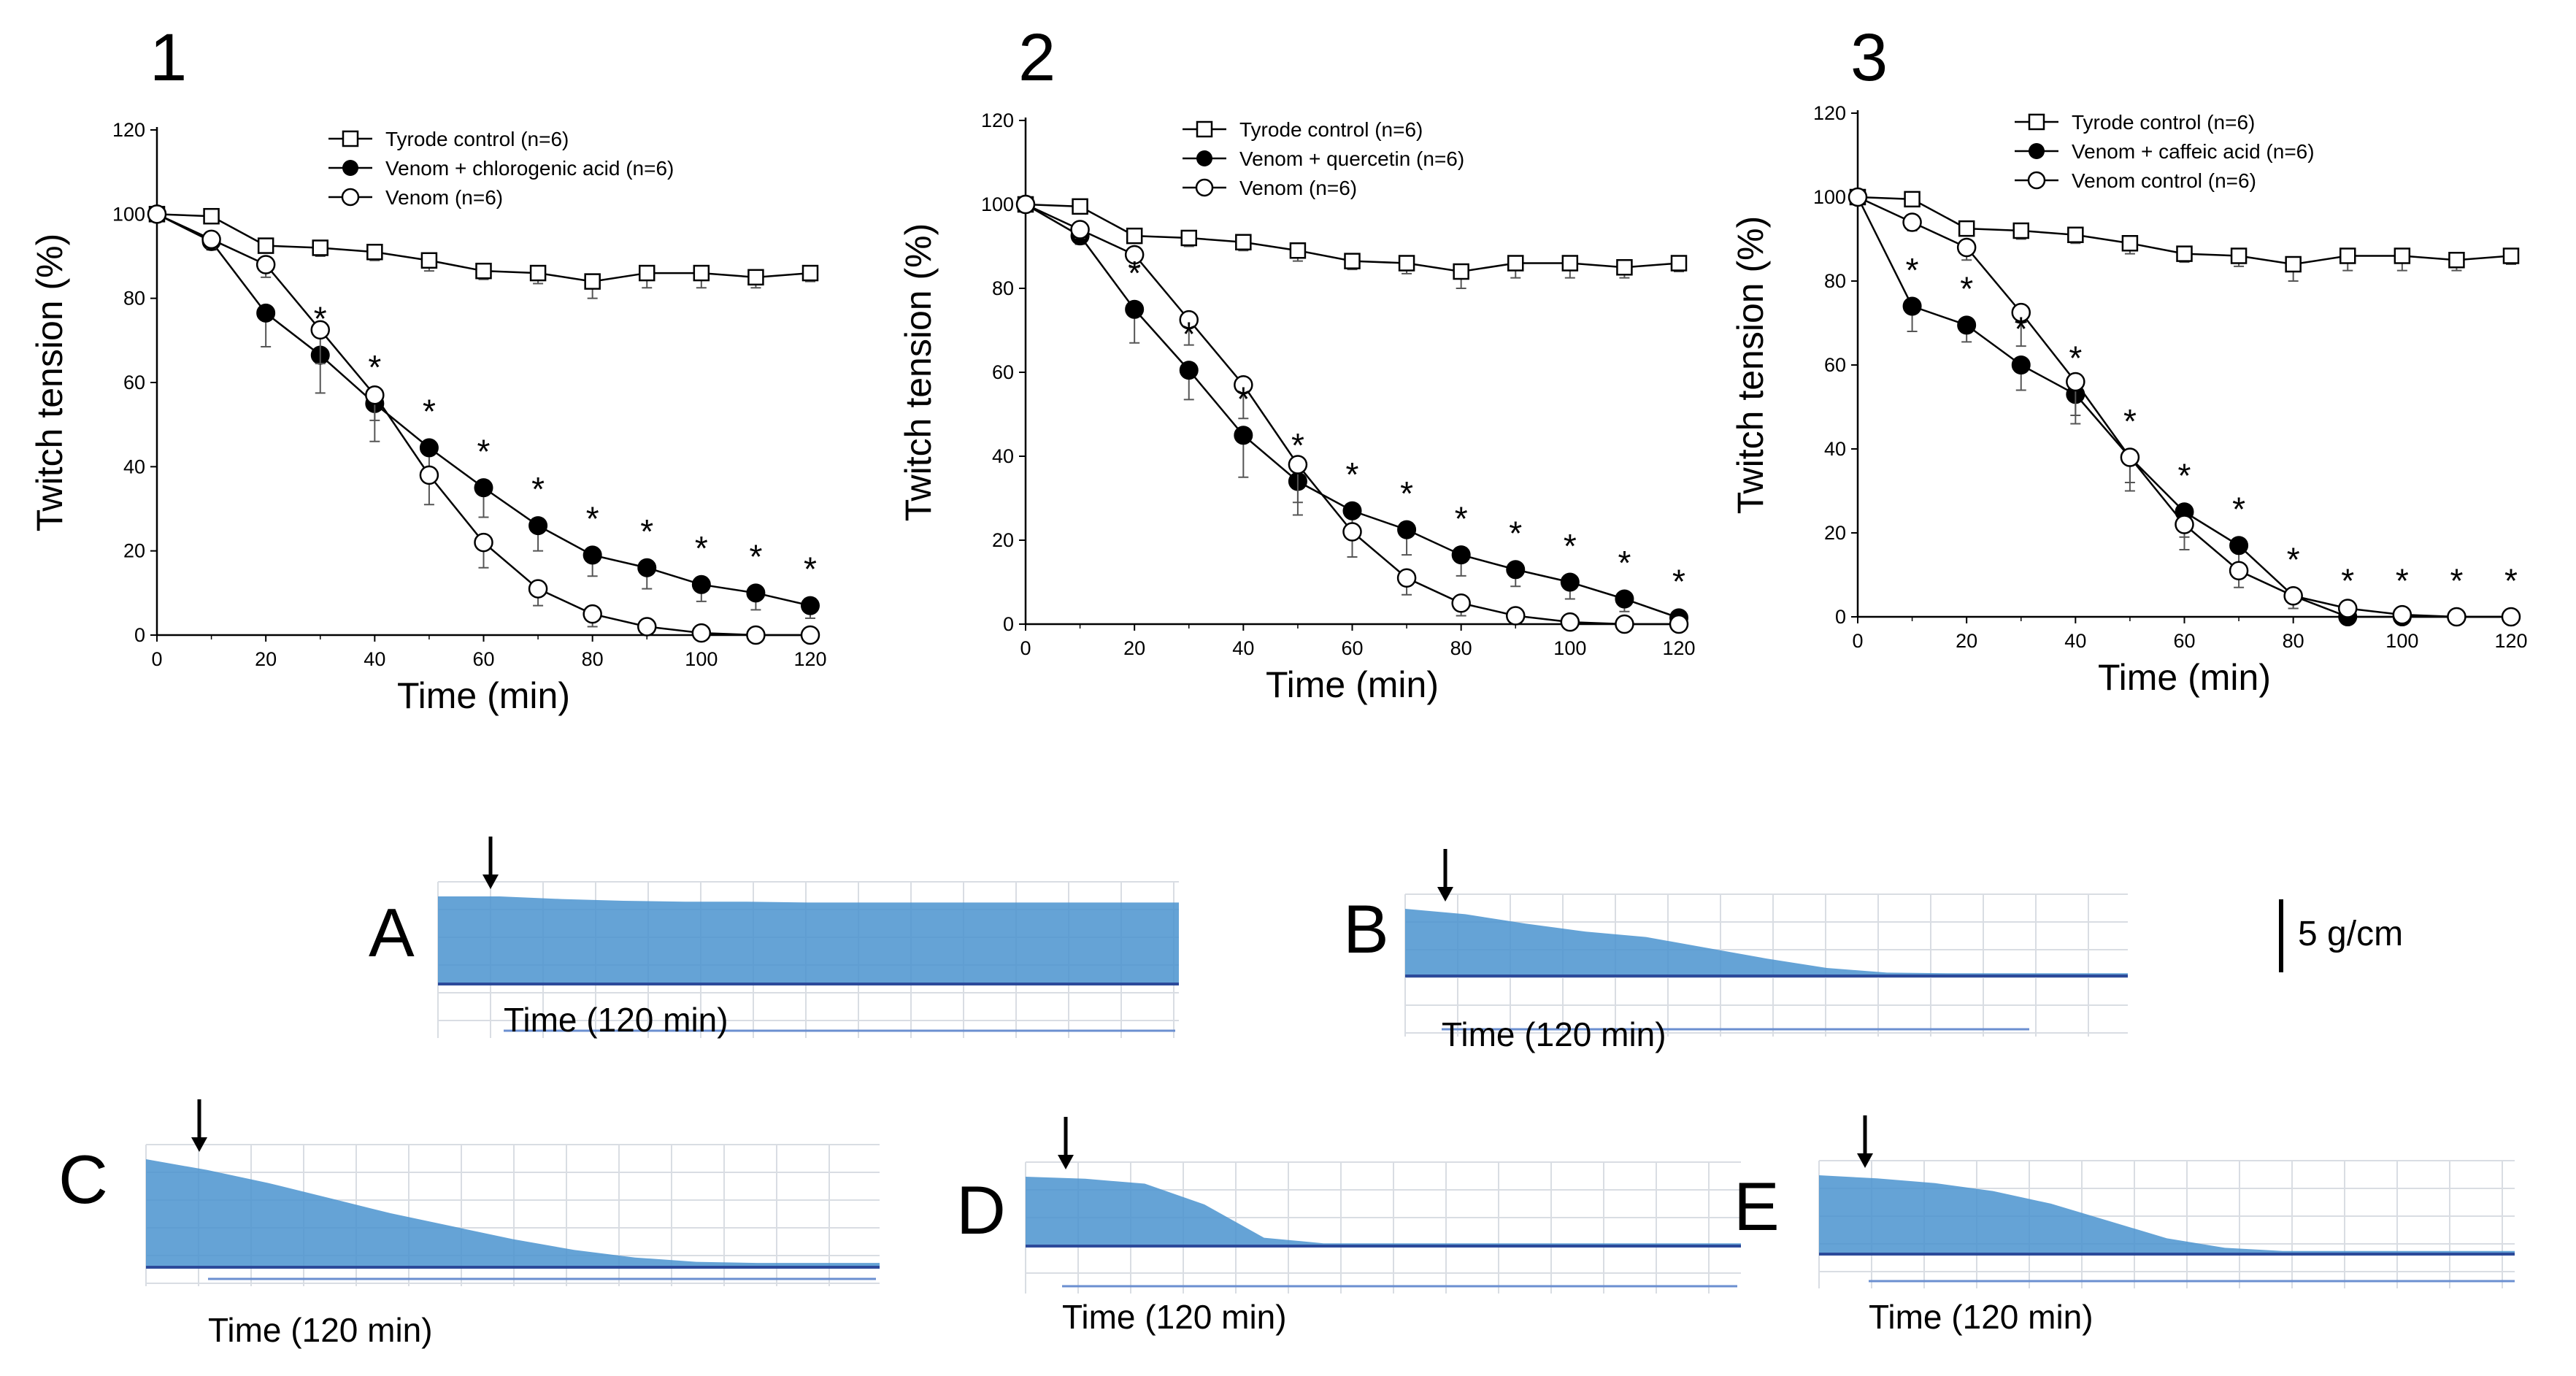 The image size is (2576, 1376). Describe the element at coordinates (1298, 188) in the screenshot. I see `legend-label: Venom (n=6)` at that location.